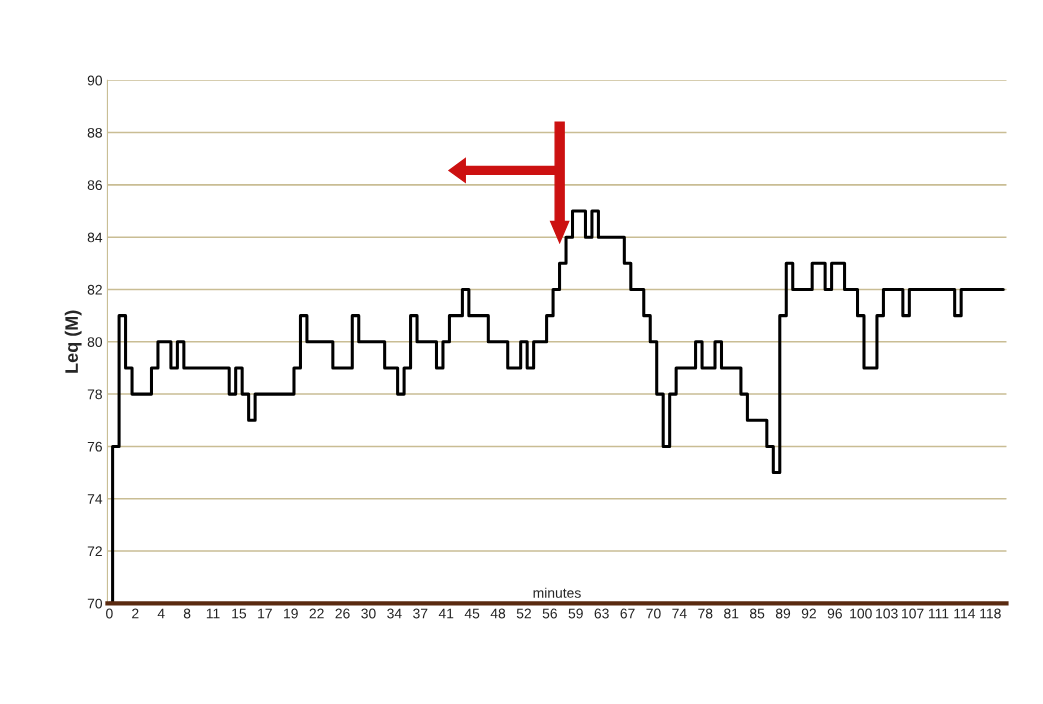 This screenshot has width=1043, height=704. What do you see at coordinates (575, 613) in the screenshot?
I see `x-tick-label: 59` at bounding box center [575, 613].